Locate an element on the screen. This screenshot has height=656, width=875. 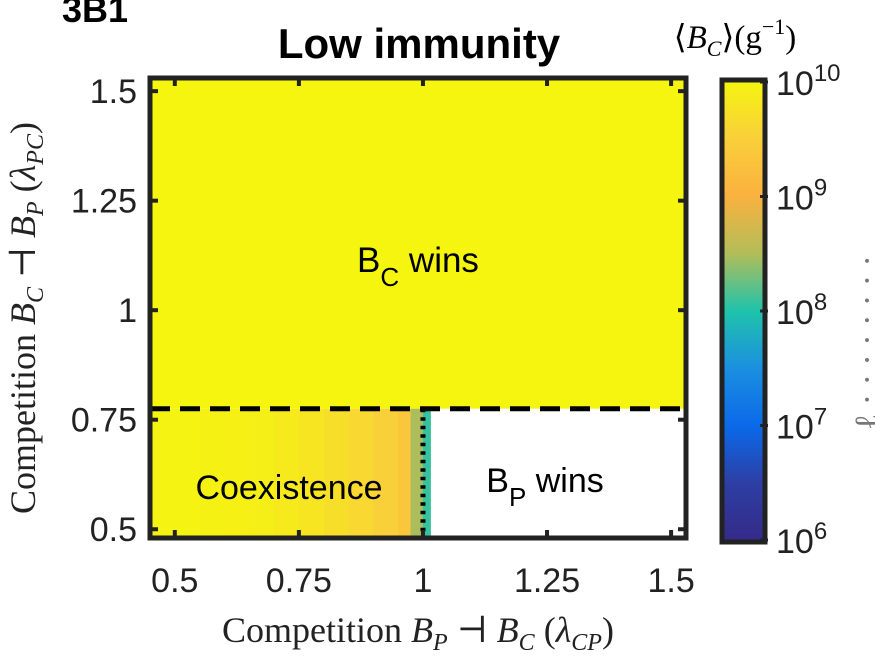
panel-label: 3B1 is located at coordinates (95, 15).